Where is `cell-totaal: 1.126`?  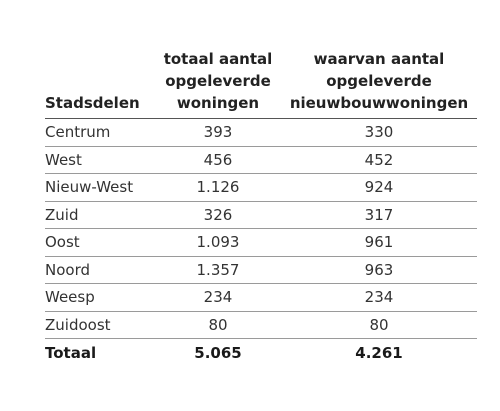 cell-totaal: 1.126 is located at coordinates (218, 187).